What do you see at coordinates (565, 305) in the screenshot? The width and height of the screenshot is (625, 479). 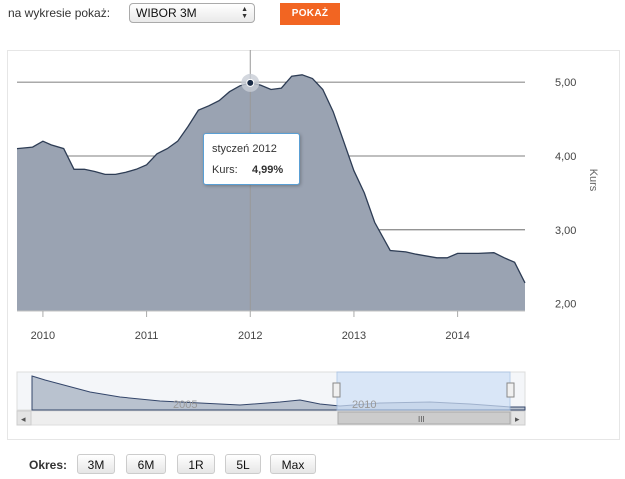 I see `y-tick-label: 2,00` at bounding box center [565, 305].